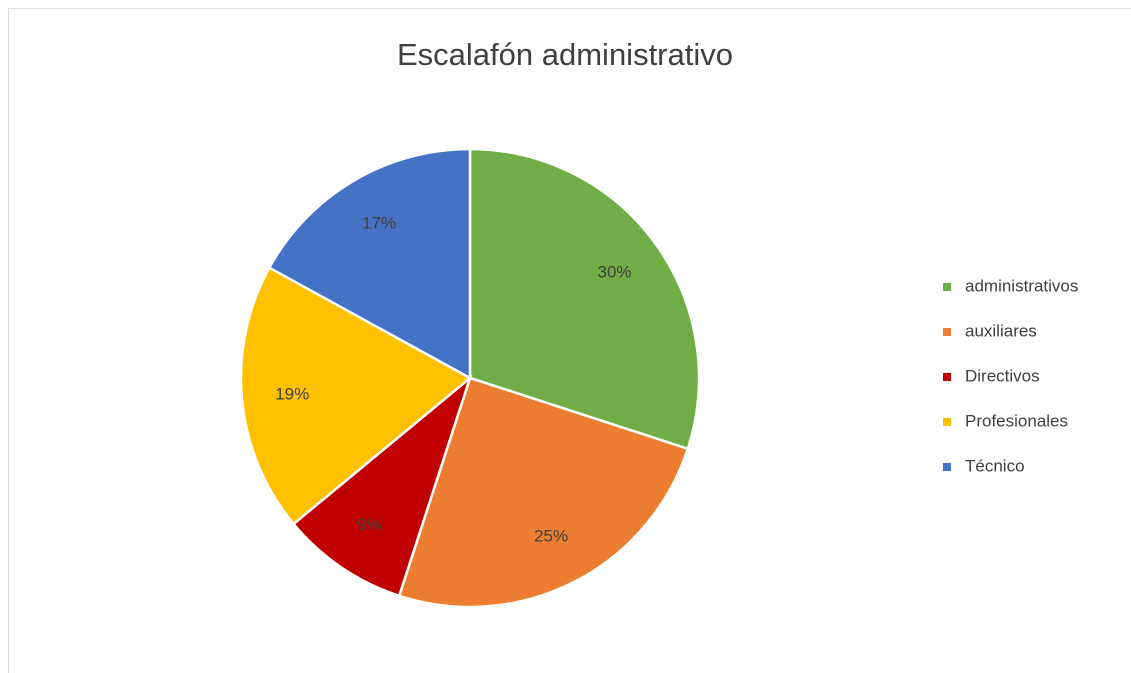  Describe the element at coordinates (1002, 375) in the screenshot. I see `legend-label: Directivos` at that location.